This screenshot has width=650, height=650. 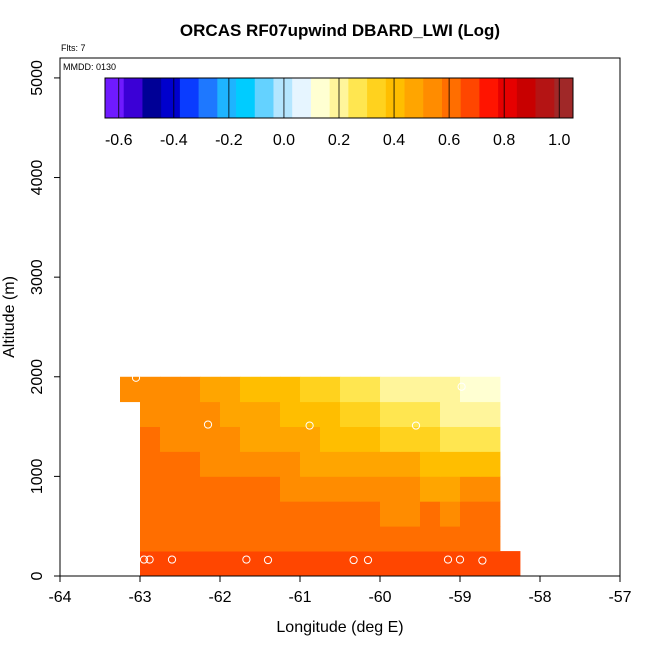 What do you see at coordinates (379, 597) in the screenshot?
I see `x-tick-label: -60` at bounding box center [379, 597].